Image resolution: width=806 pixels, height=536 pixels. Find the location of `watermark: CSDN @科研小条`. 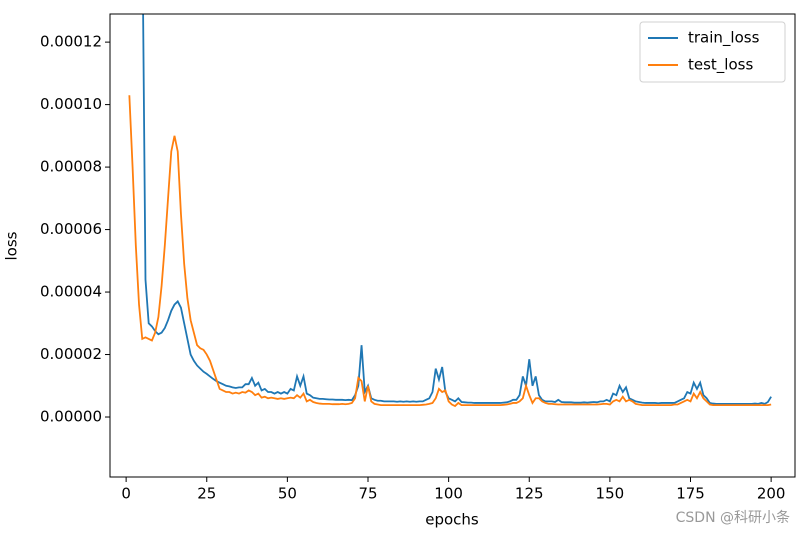

watermark: CSDN @科研小条 is located at coordinates (733, 517).